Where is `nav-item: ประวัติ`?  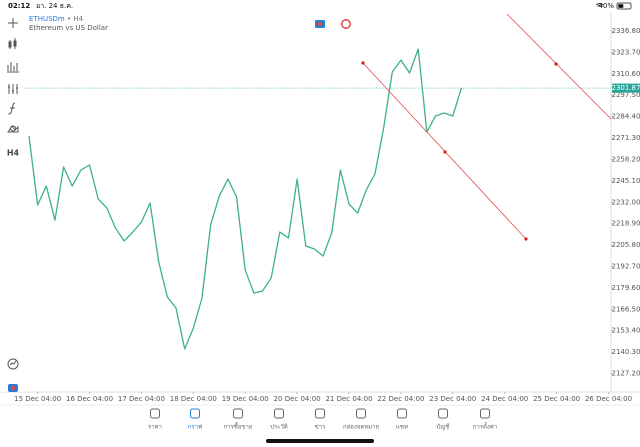 nav-item: ประวัติ is located at coordinates (279, 419).